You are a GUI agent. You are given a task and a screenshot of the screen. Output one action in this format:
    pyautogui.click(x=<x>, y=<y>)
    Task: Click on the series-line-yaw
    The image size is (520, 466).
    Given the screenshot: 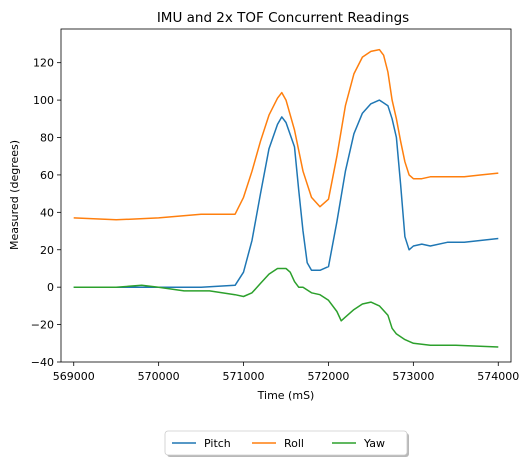 What is the action you would take?
    pyautogui.click(x=286, y=307)
    